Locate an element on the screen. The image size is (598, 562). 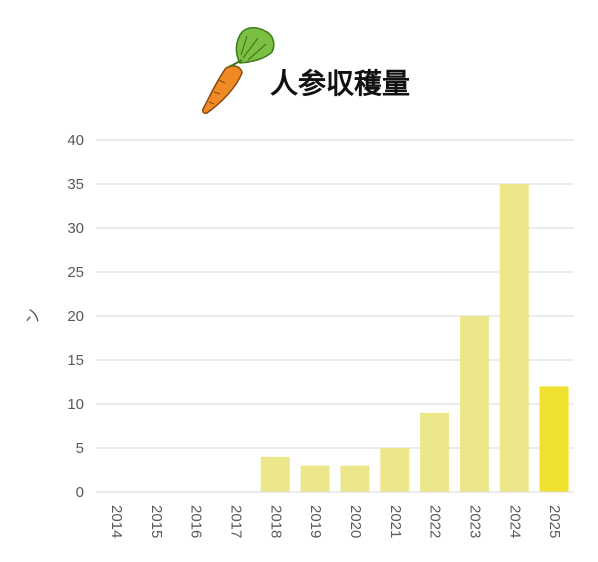
y-axis-ticks: 0 5 10 15 20 25 30 35 40 is located at coordinates (75, 316).